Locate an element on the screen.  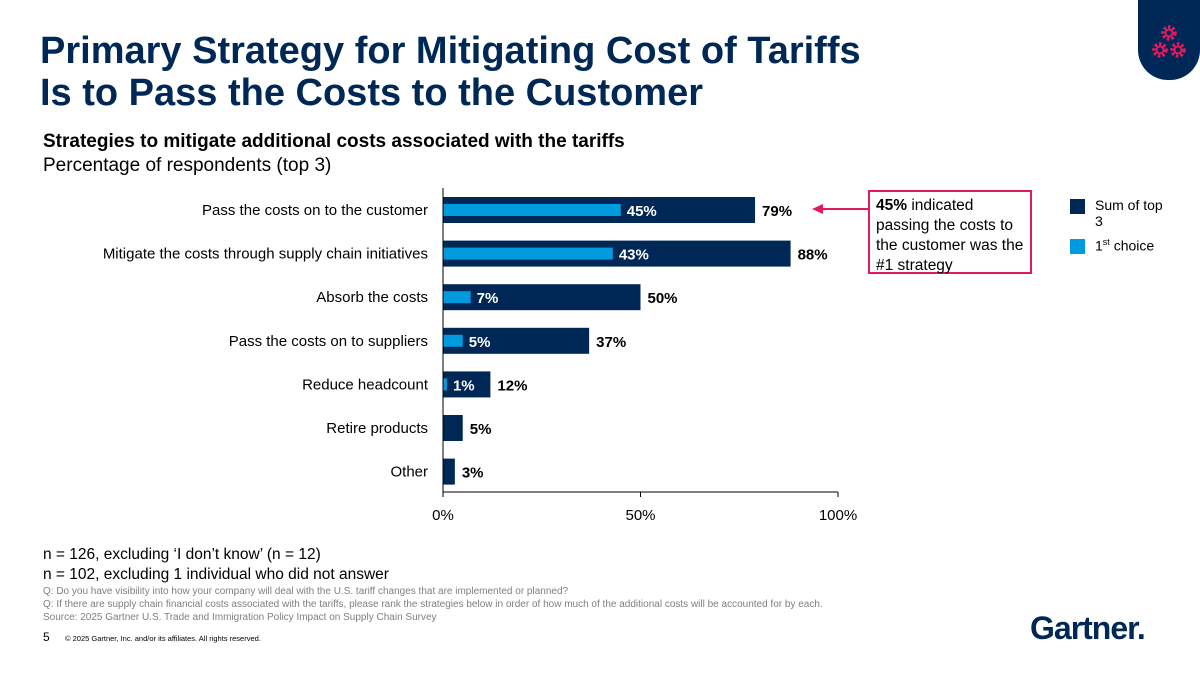
data-label-sum: 88% is located at coordinates (813, 255).